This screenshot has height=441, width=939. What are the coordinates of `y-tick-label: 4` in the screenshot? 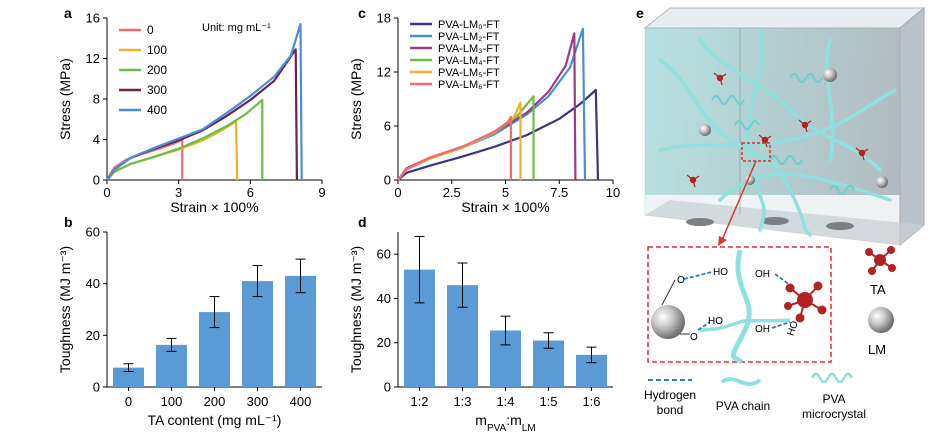 It's located at (96, 139).